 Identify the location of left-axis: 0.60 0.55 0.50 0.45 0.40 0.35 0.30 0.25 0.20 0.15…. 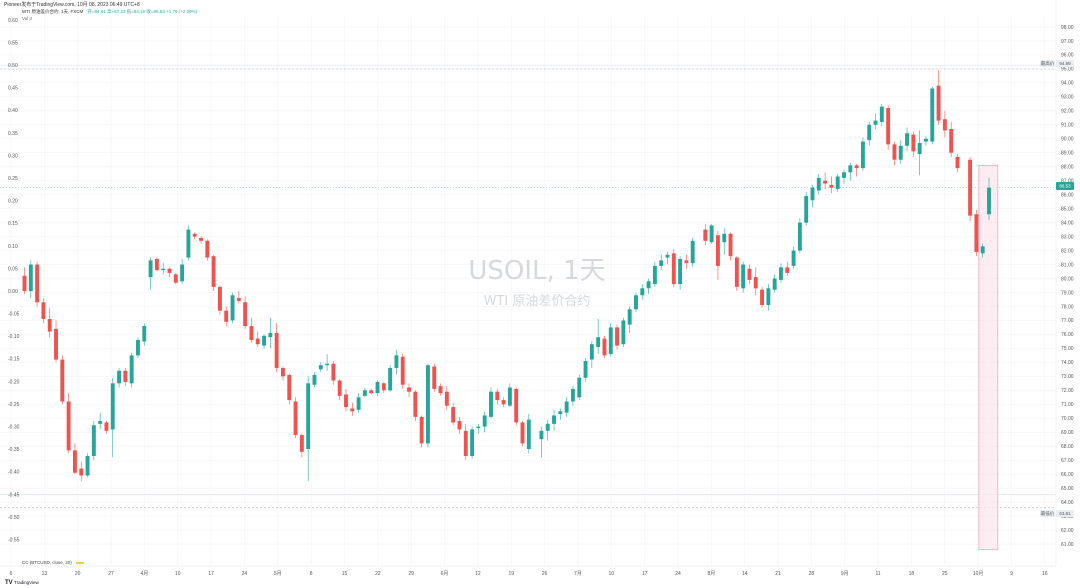
(14, 281).